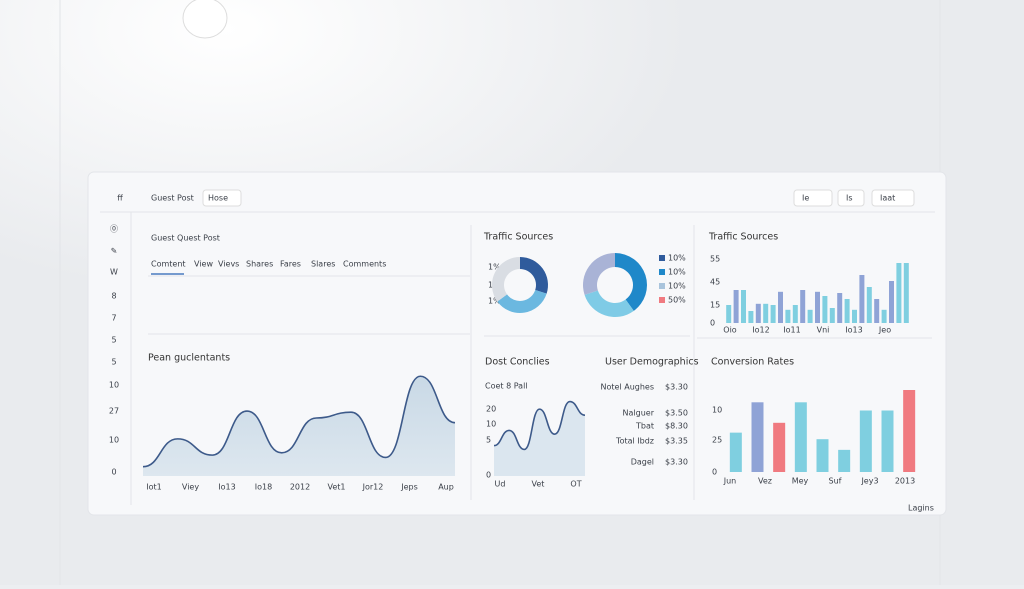 The image size is (1024, 589). What do you see at coordinates (228, 264) in the screenshot?
I see `tab: Vievs` at bounding box center [228, 264].